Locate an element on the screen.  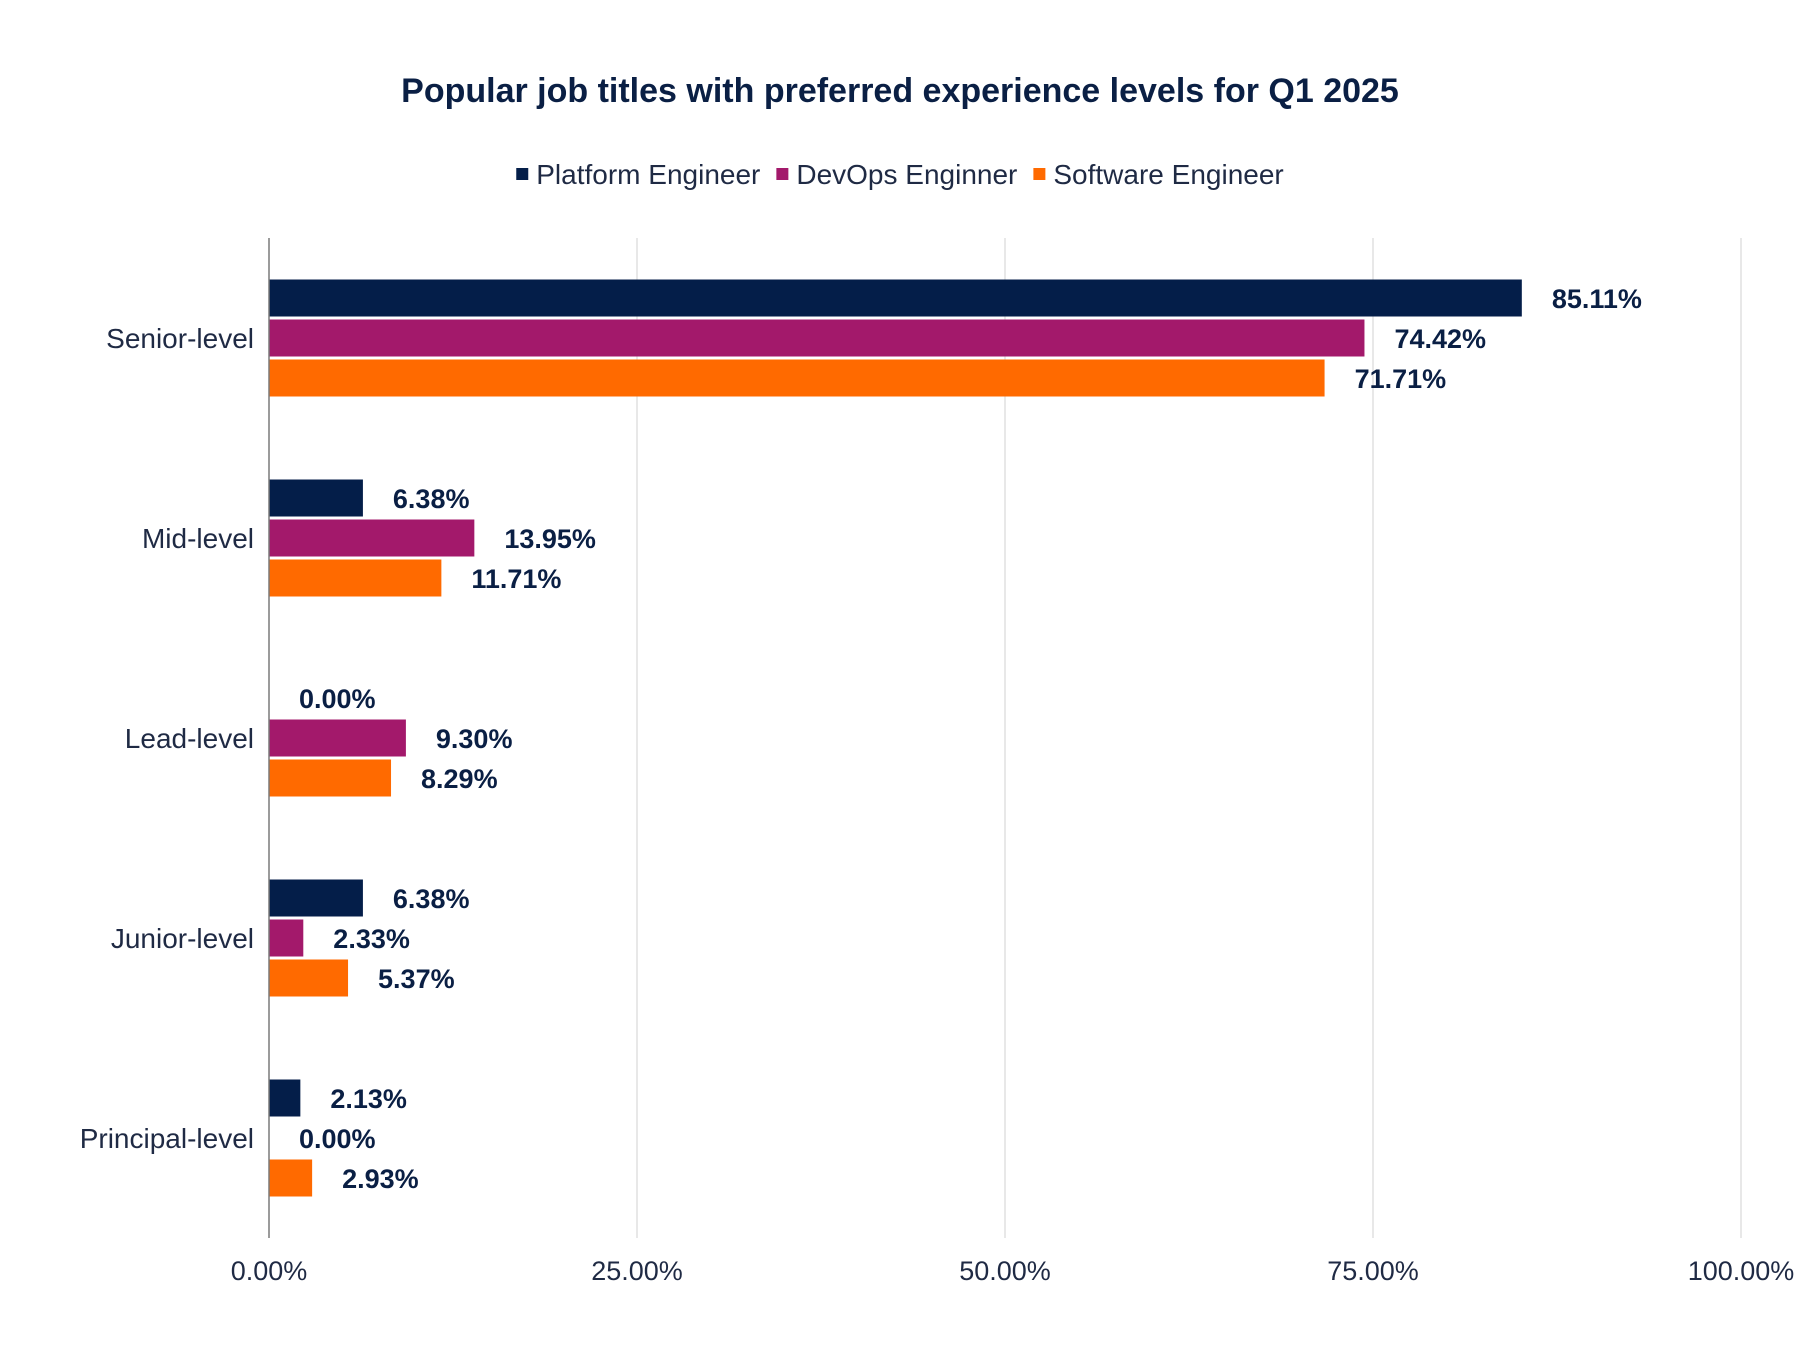
bar-devops-enginner-mid-level is located at coordinates (372, 538).